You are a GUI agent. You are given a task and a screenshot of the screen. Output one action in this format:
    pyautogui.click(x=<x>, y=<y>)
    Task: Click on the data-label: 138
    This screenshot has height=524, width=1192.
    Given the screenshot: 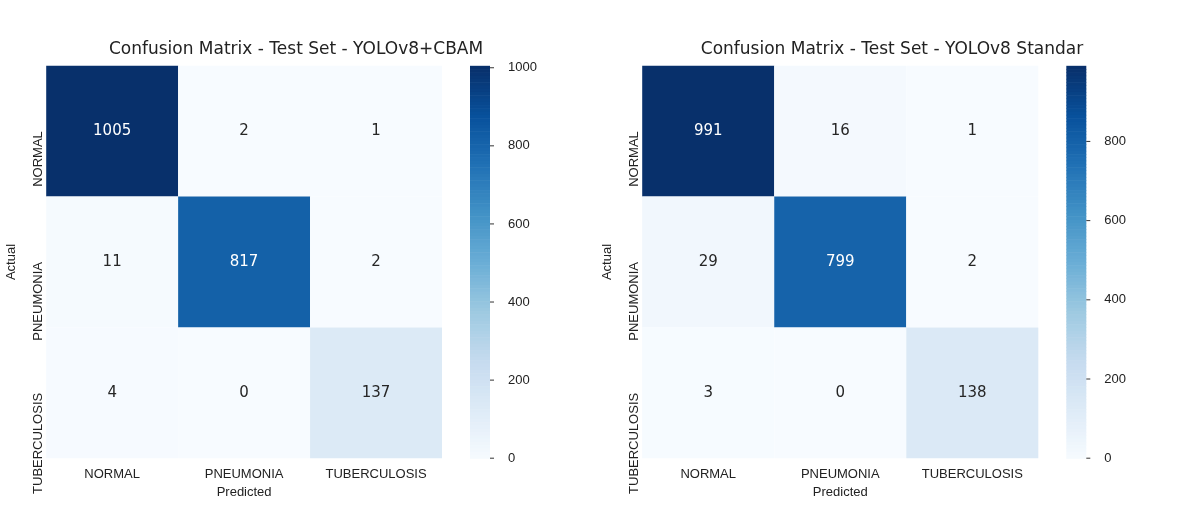 What is the action you would take?
    pyautogui.click(x=972, y=391)
    